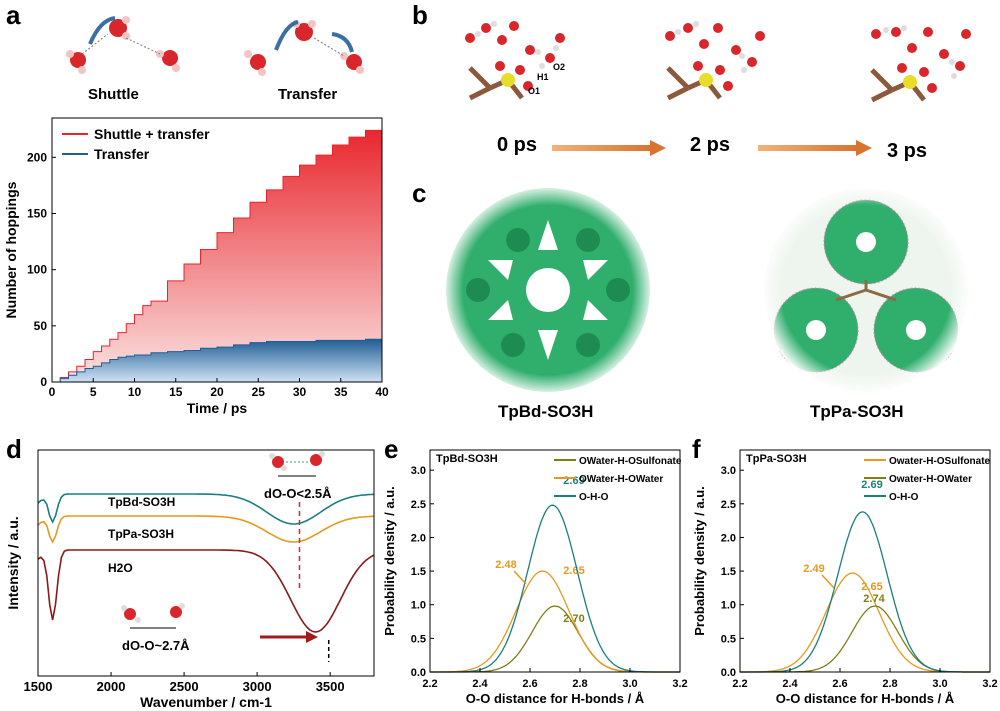  I want to click on shoulder-label: 2.48, so click(505, 565).